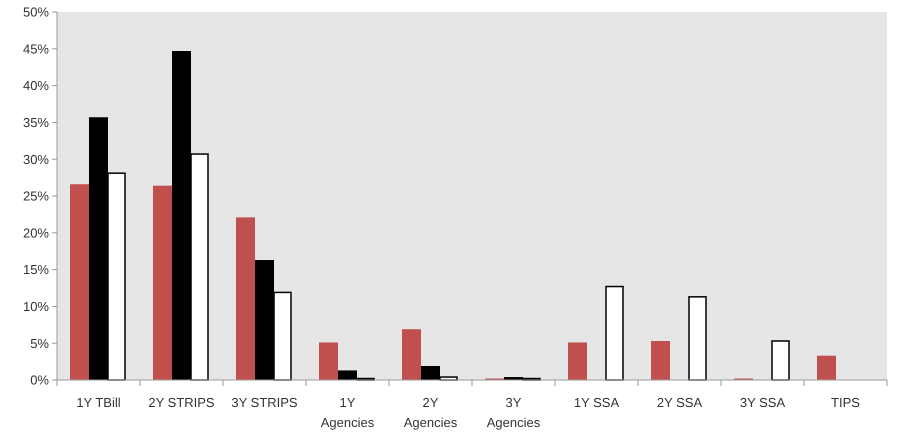 The width and height of the screenshot is (897, 442). I want to click on y-tick-label: 15%, so click(36, 270).